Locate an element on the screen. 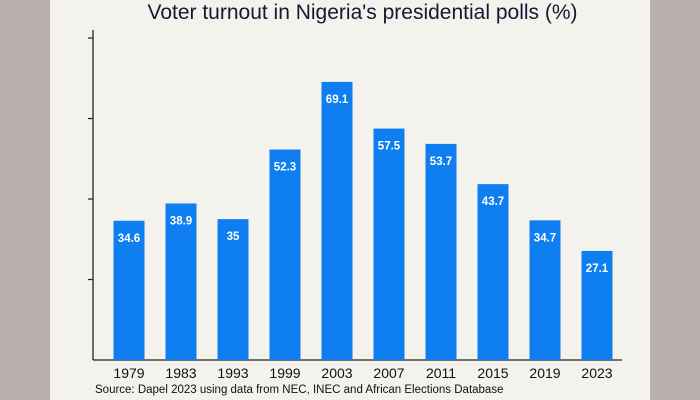  x-tick-label: 2019 is located at coordinates (544, 373).